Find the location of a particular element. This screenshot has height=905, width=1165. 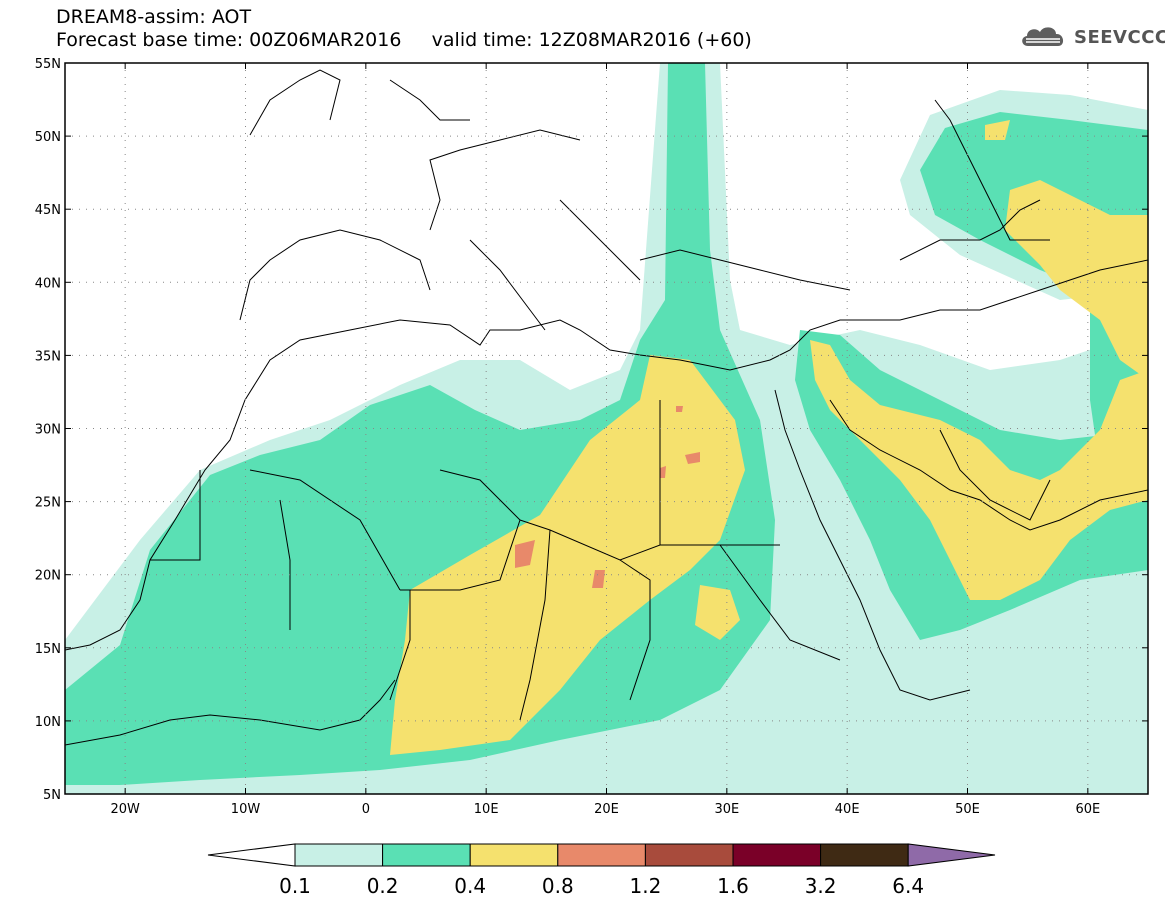

colorbar: 0.1 0.2 0.4 0.8 1.2 1.6 3.2 6.4 is located at coordinates (601, 870).